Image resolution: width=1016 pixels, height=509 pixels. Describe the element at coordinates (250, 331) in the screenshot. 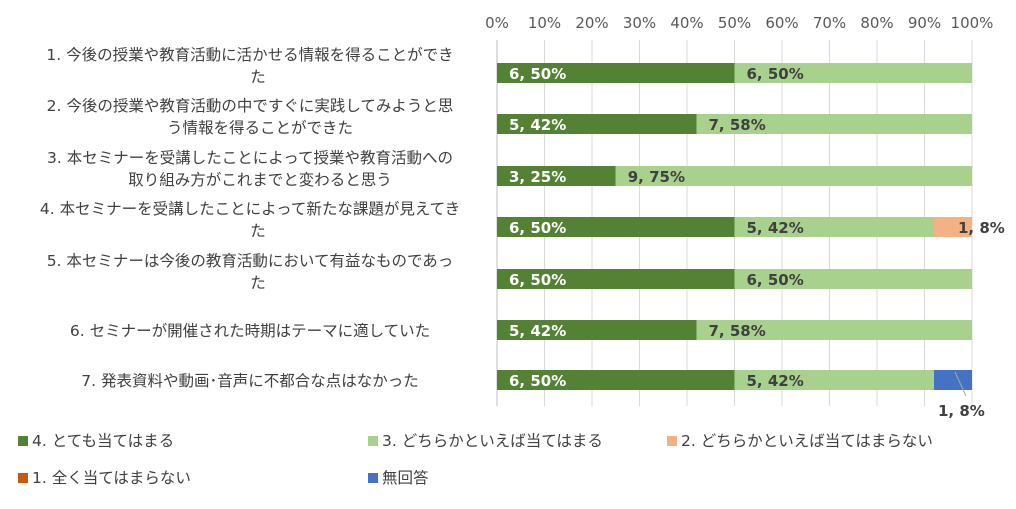

I see `category-label: 6. セミナーが開催された時期はテーマに適していた` at that location.